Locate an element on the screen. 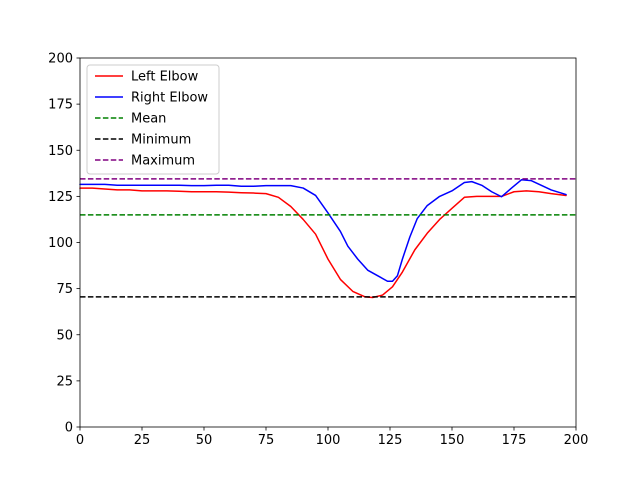 This screenshot has height=484, width=640. legend-label-right-elbow: Right Elbow is located at coordinates (169, 98).